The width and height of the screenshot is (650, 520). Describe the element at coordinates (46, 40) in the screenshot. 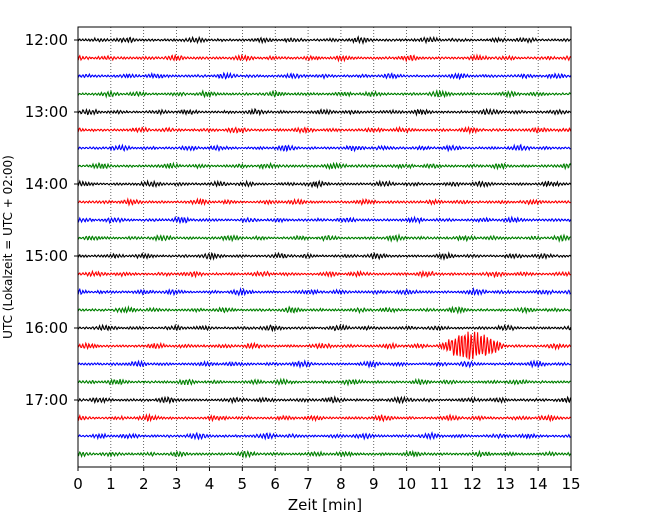

I see `y-tick-label: 12:00` at that location.